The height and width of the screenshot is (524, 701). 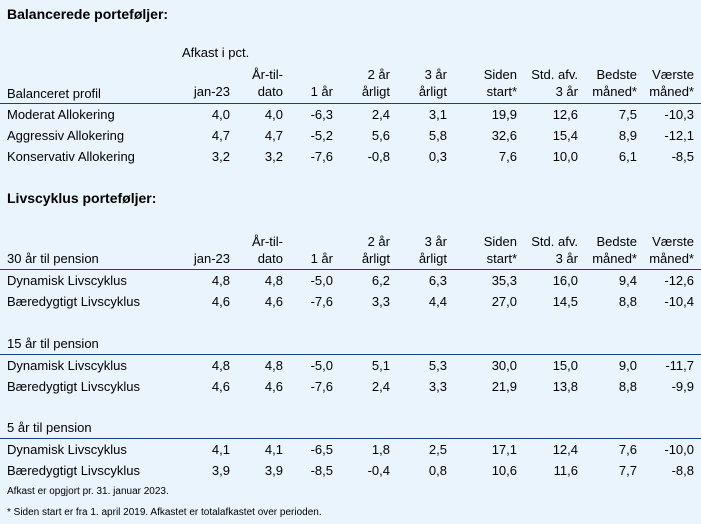 What do you see at coordinates (321, 135) in the screenshot?
I see `balanced-1-cell-2: -5,2` at bounding box center [321, 135].